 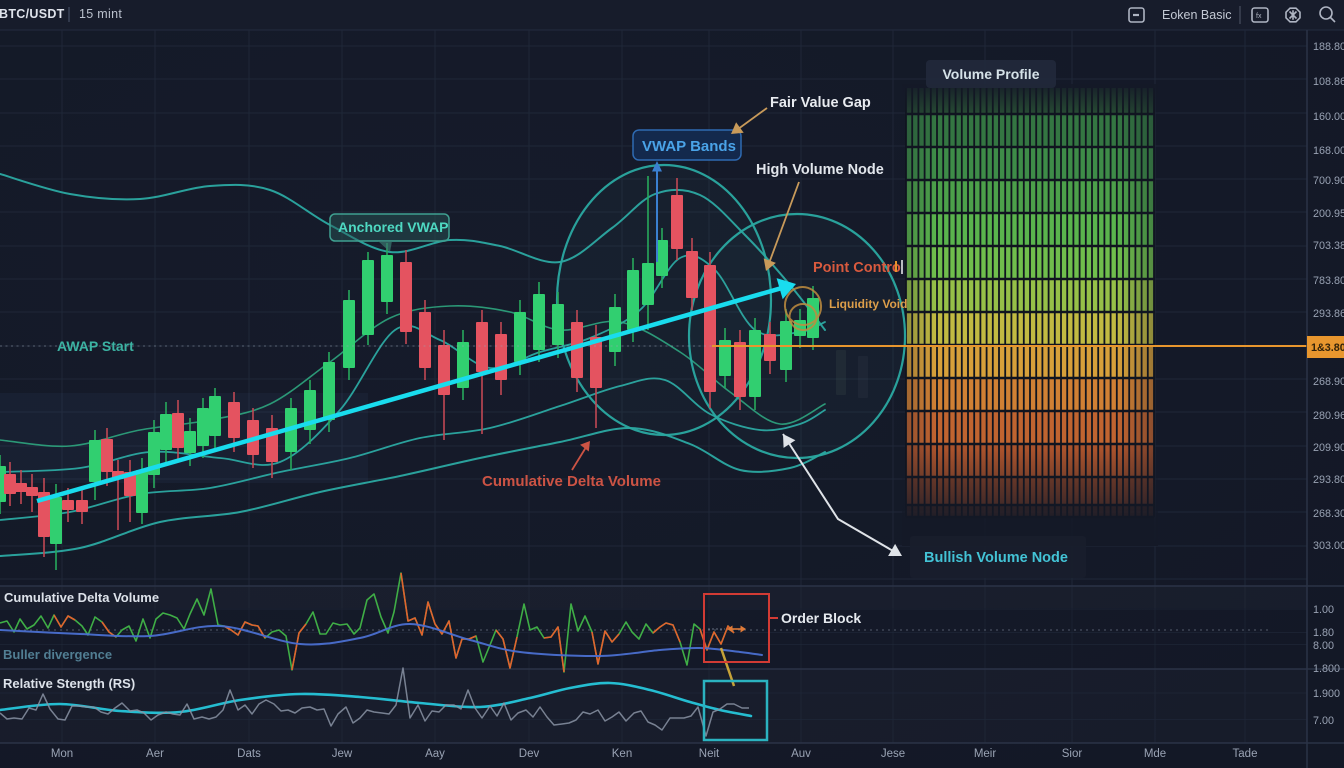 What do you see at coordinates (95, 346) in the screenshot?
I see `svg-text: AWAP Start` at bounding box center [95, 346].